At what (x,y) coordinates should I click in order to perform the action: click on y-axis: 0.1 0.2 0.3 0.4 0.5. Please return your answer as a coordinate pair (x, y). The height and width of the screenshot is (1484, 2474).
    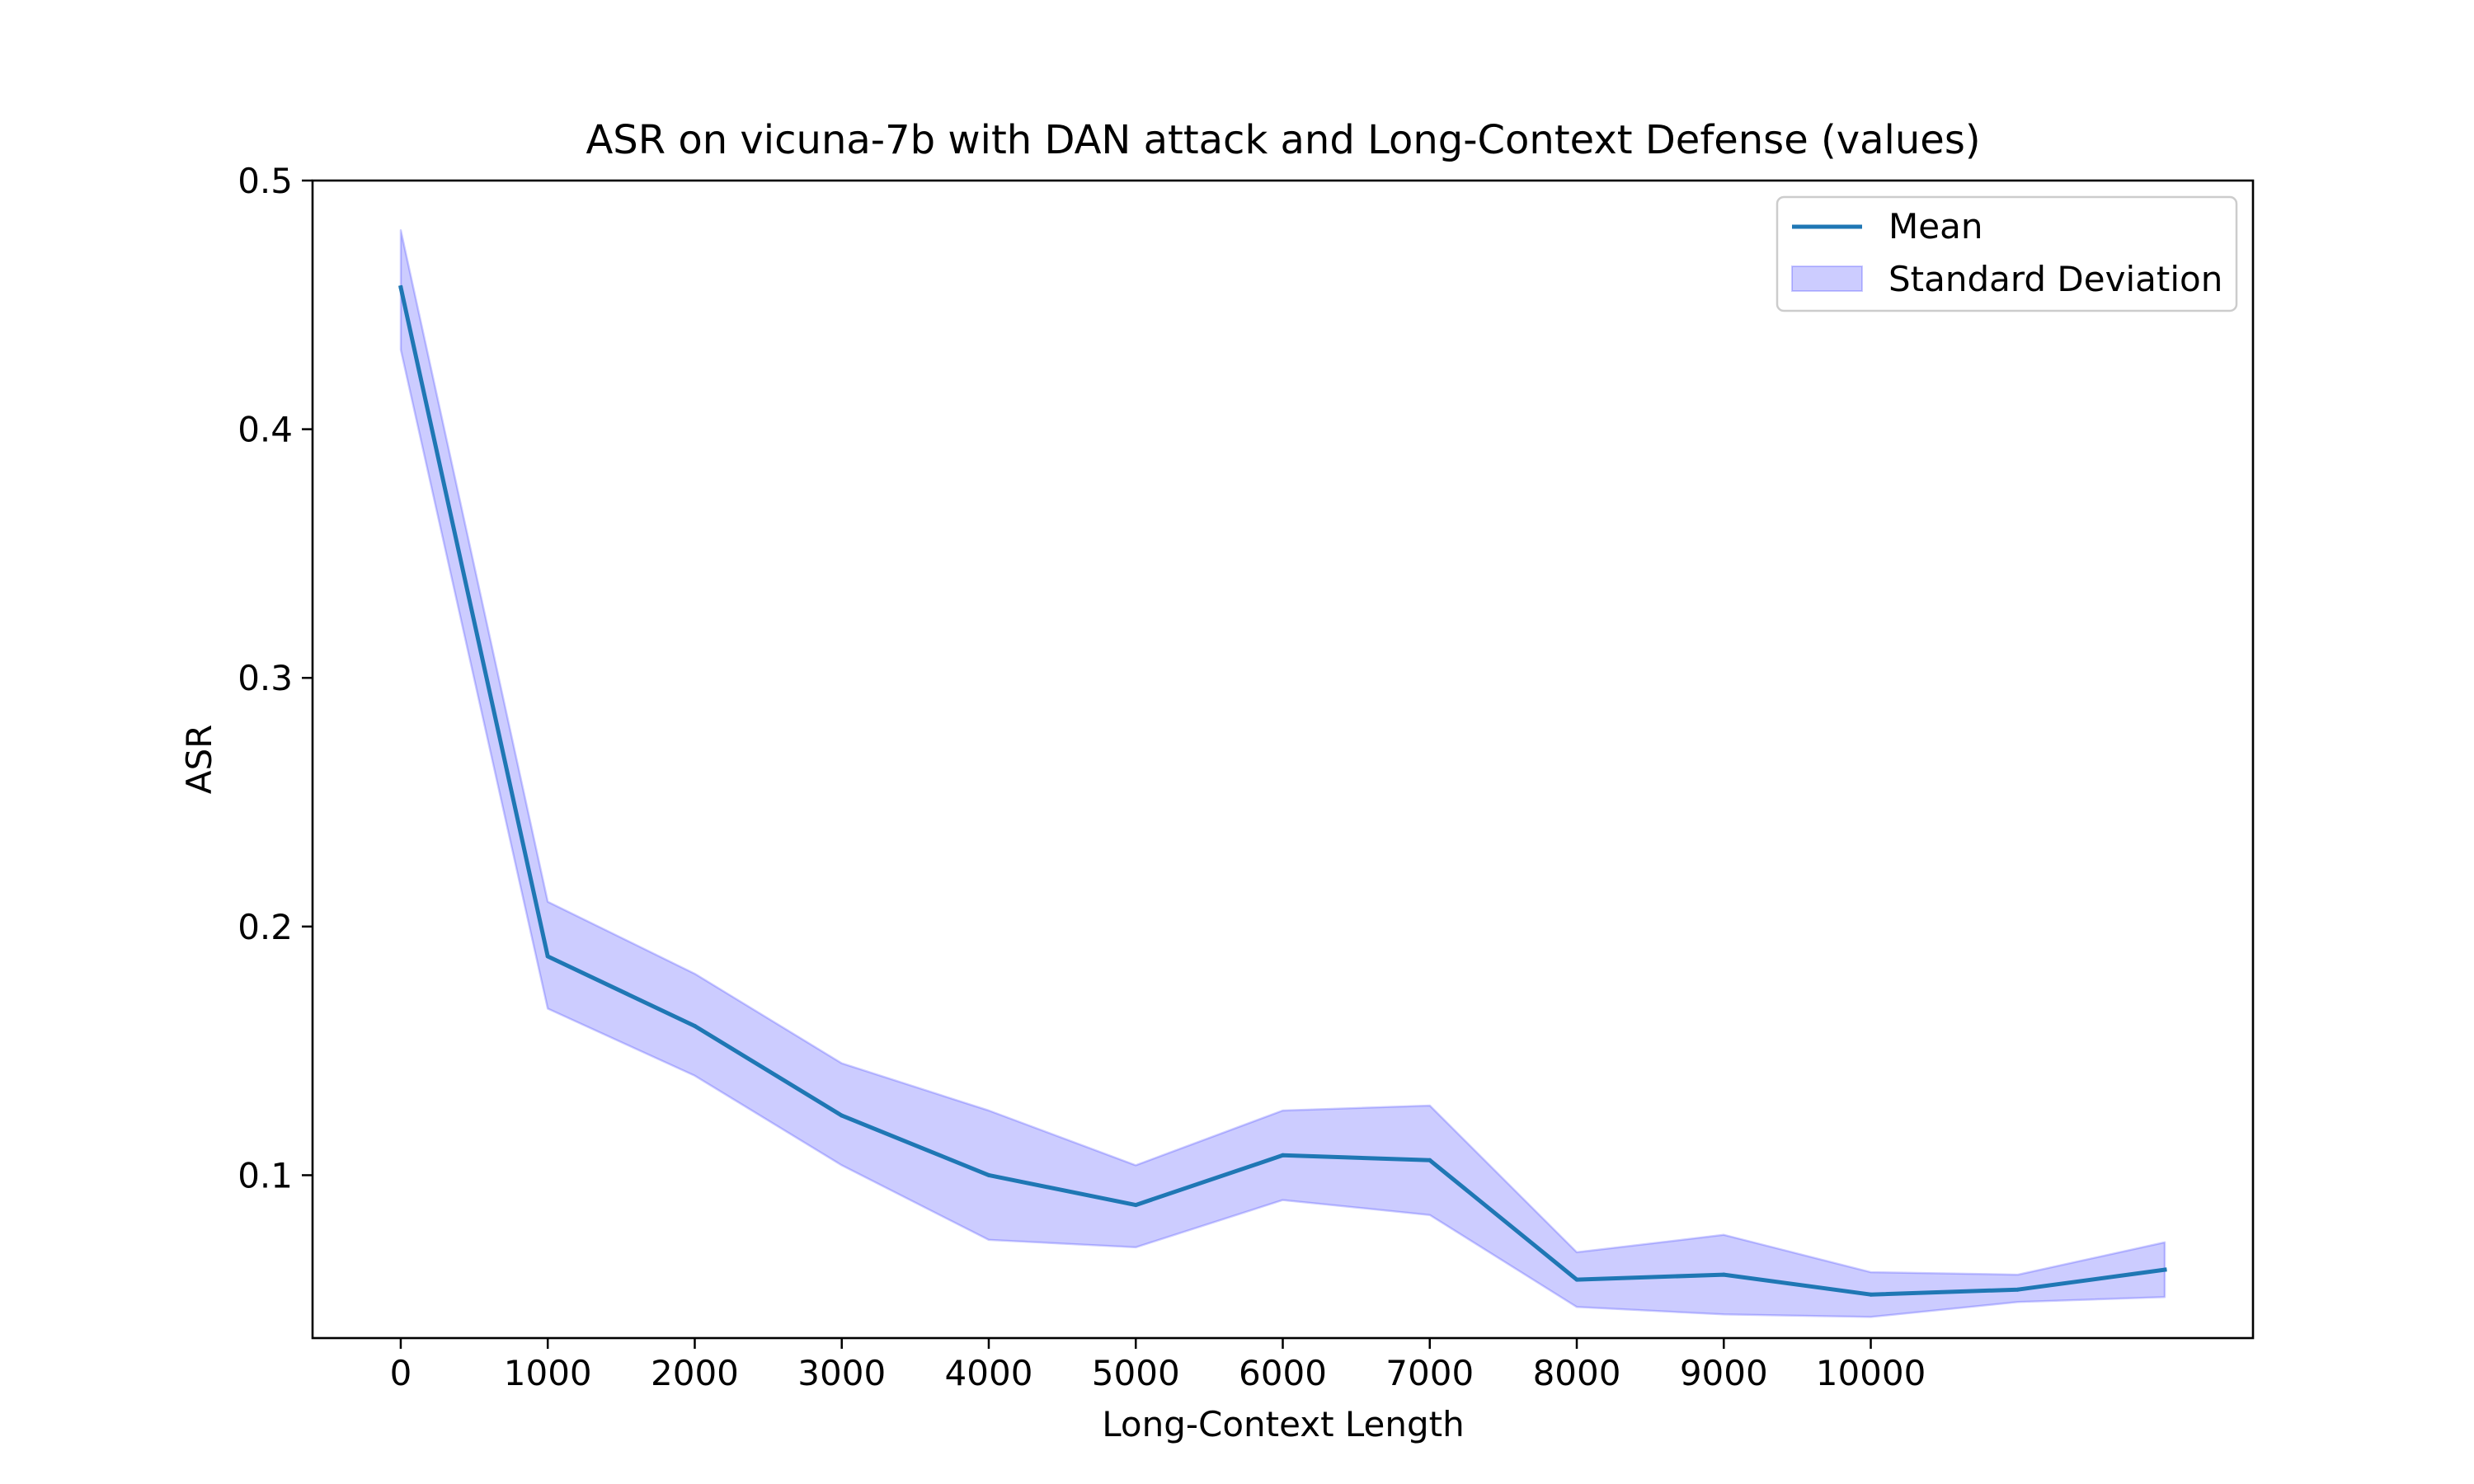
    Looking at the image, I should click on (275, 678).